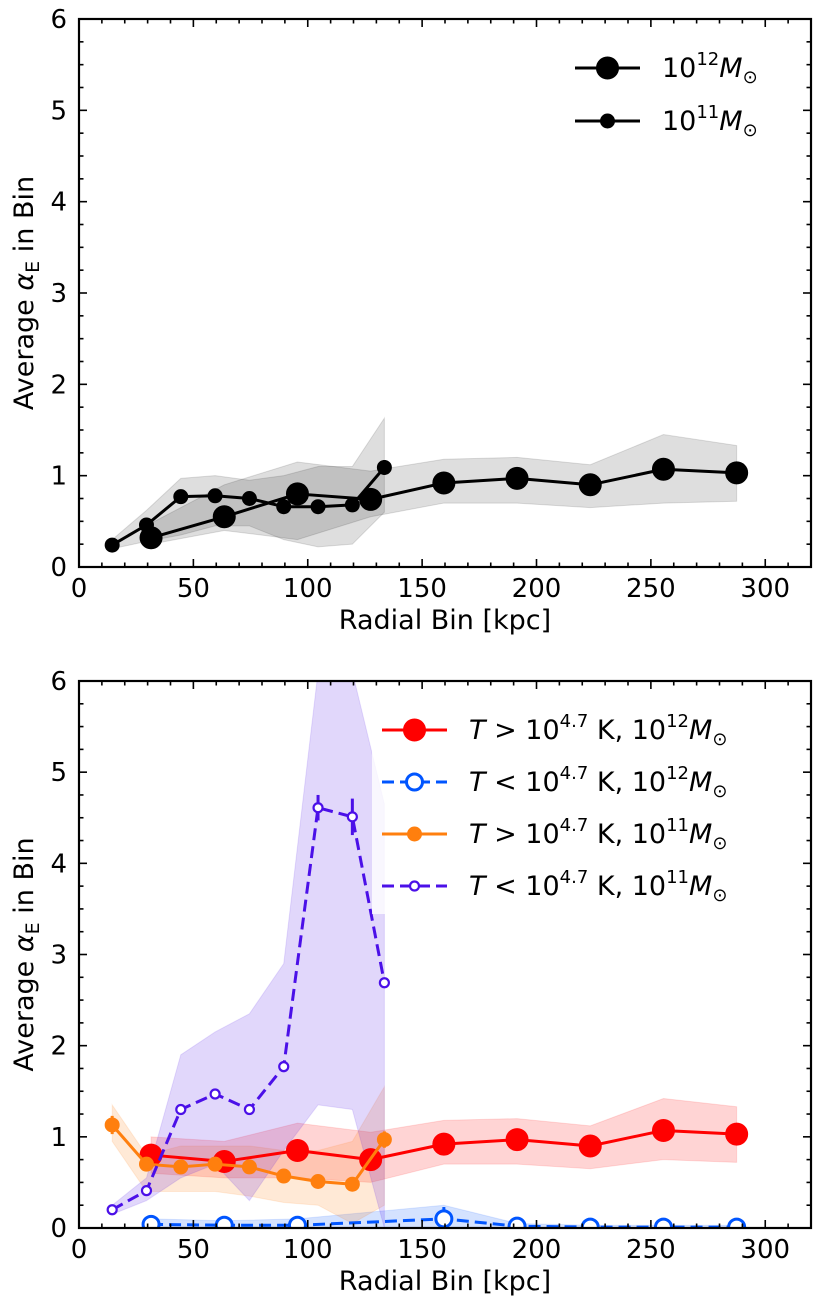 The image size is (830, 1316). What do you see at coordinates (707, 112) in the screenshot?
I see `legend-exp: 11` at bounding box center [707, 112].